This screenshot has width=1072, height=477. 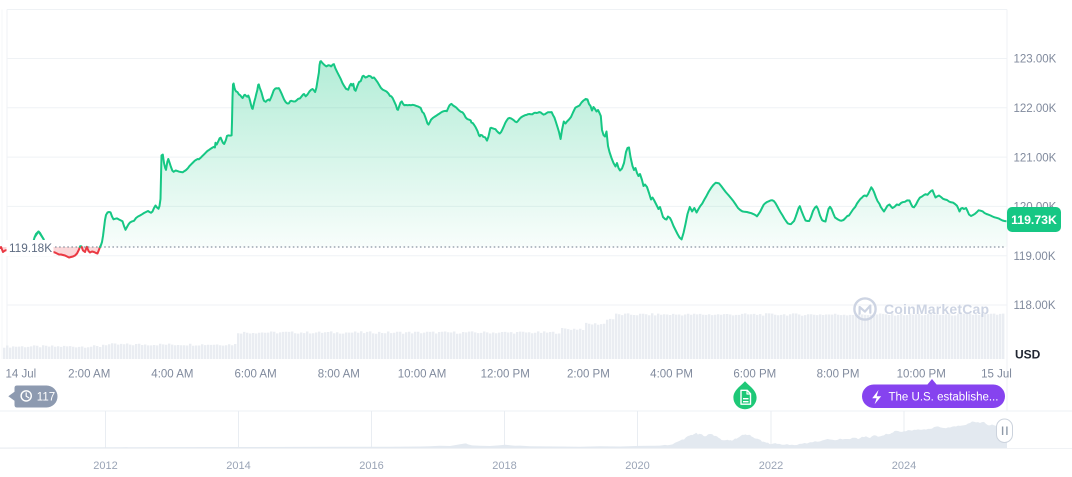 What do you see at coordinates (838, 375) in the screenshot?
I see `svg-text: 8:00 PM` at bounding box center [838, 375].